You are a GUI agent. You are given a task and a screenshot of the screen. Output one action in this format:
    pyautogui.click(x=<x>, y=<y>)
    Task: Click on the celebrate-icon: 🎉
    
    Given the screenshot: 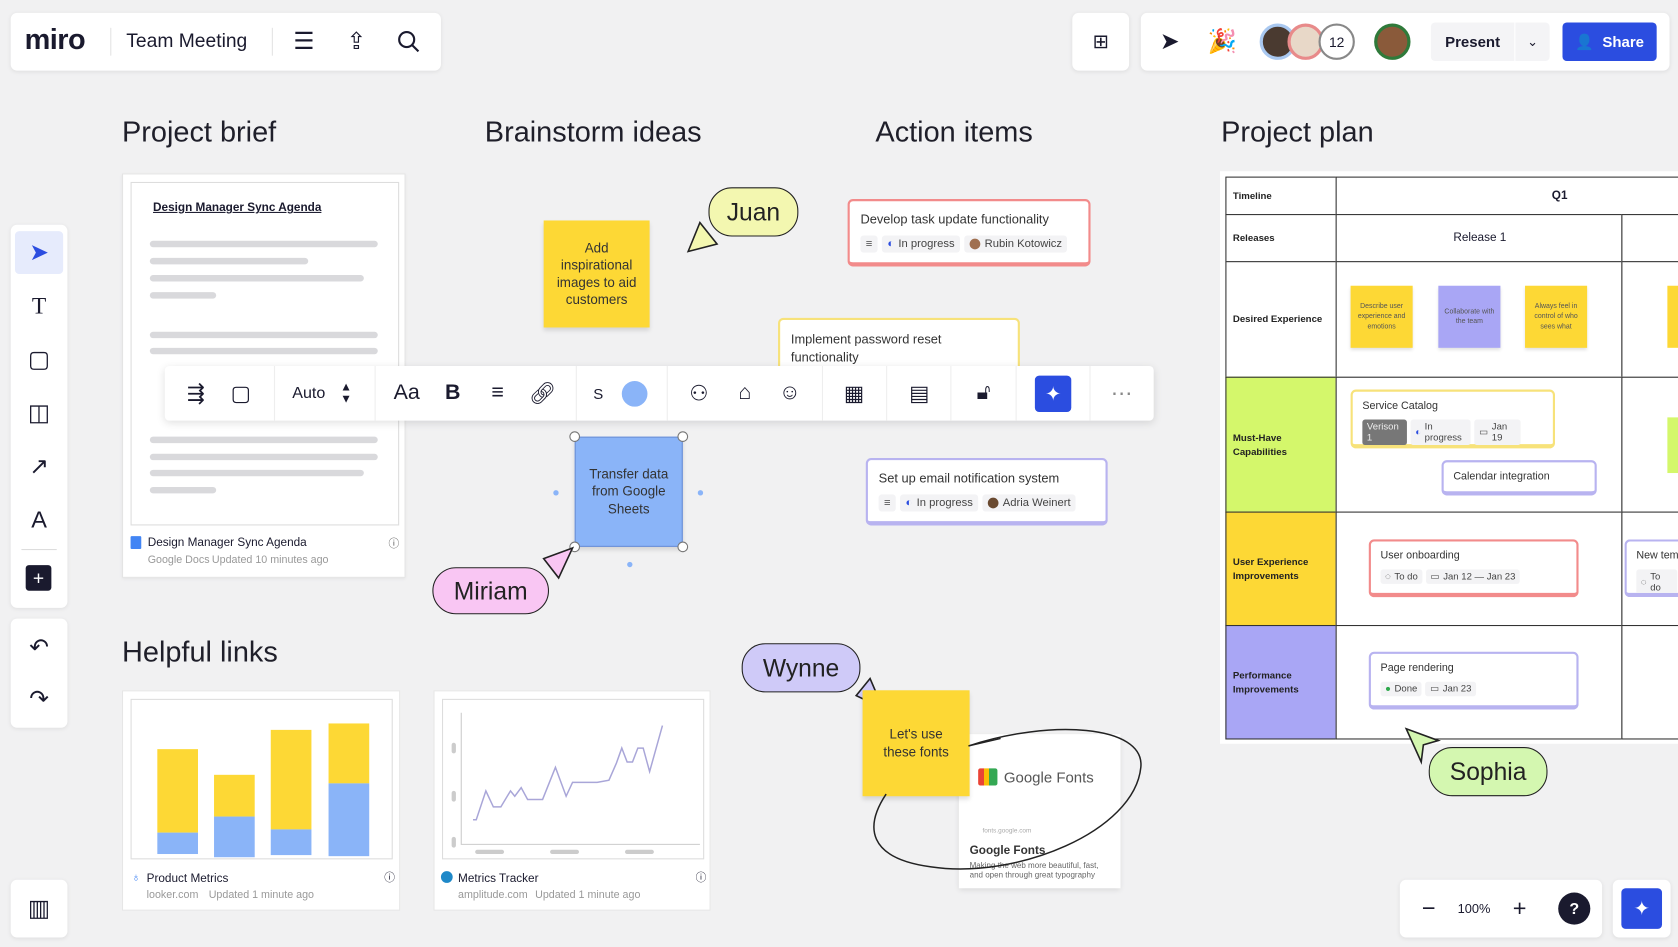 What is the action you would take?
    pyautogui.click(x=1222, y=41)
    